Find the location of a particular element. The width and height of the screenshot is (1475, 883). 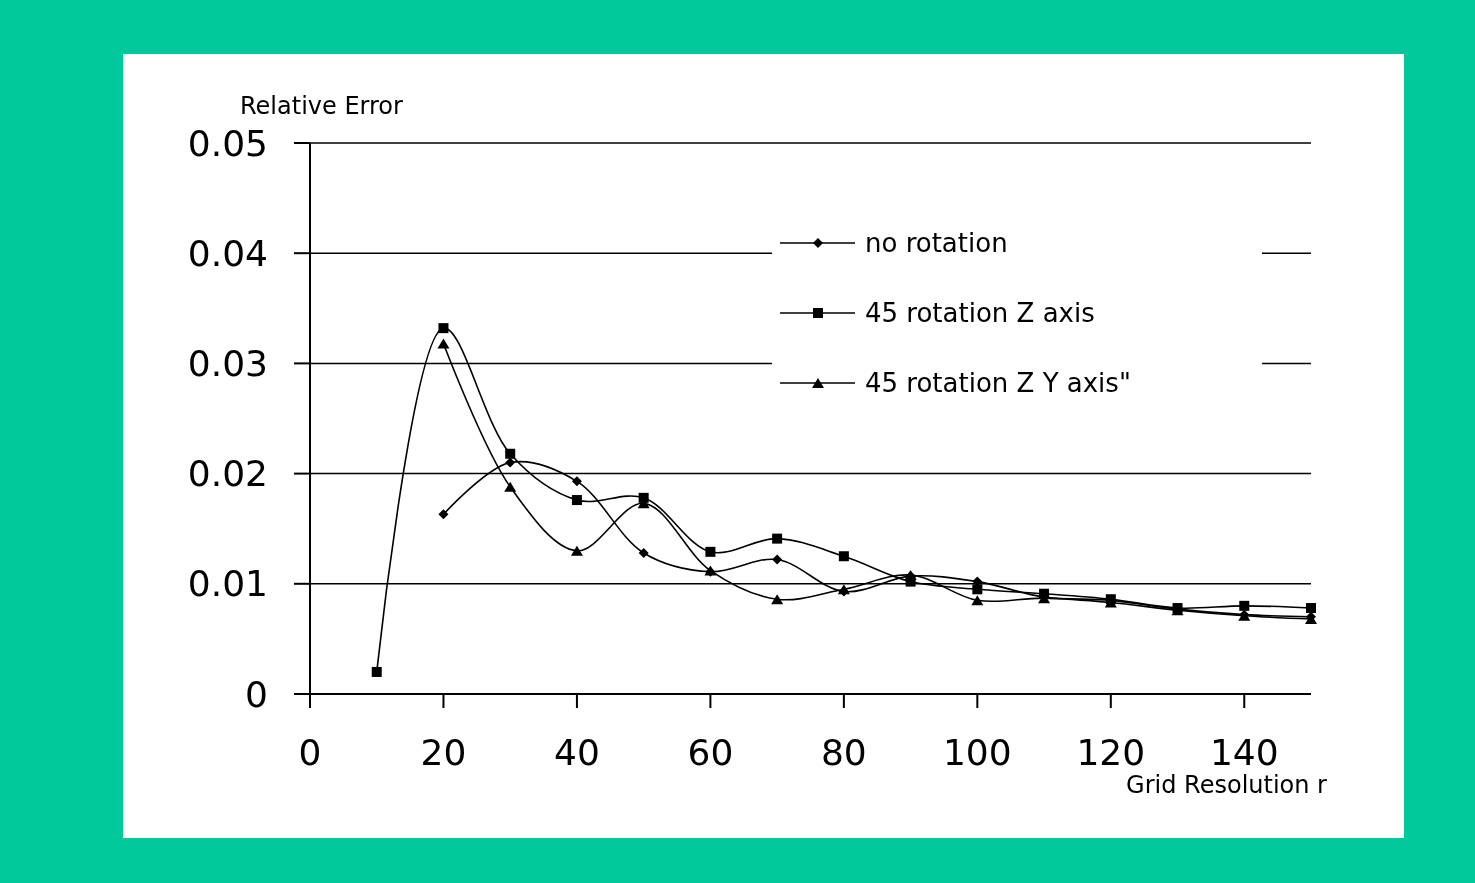

x-tick-label: 20 is located at coordinates (443, 752).